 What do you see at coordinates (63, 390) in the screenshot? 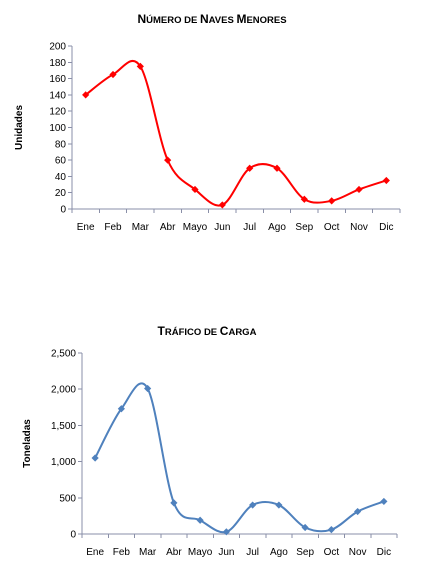
I see `y-tick-label: 2,000` at bounding box center [63, 390].